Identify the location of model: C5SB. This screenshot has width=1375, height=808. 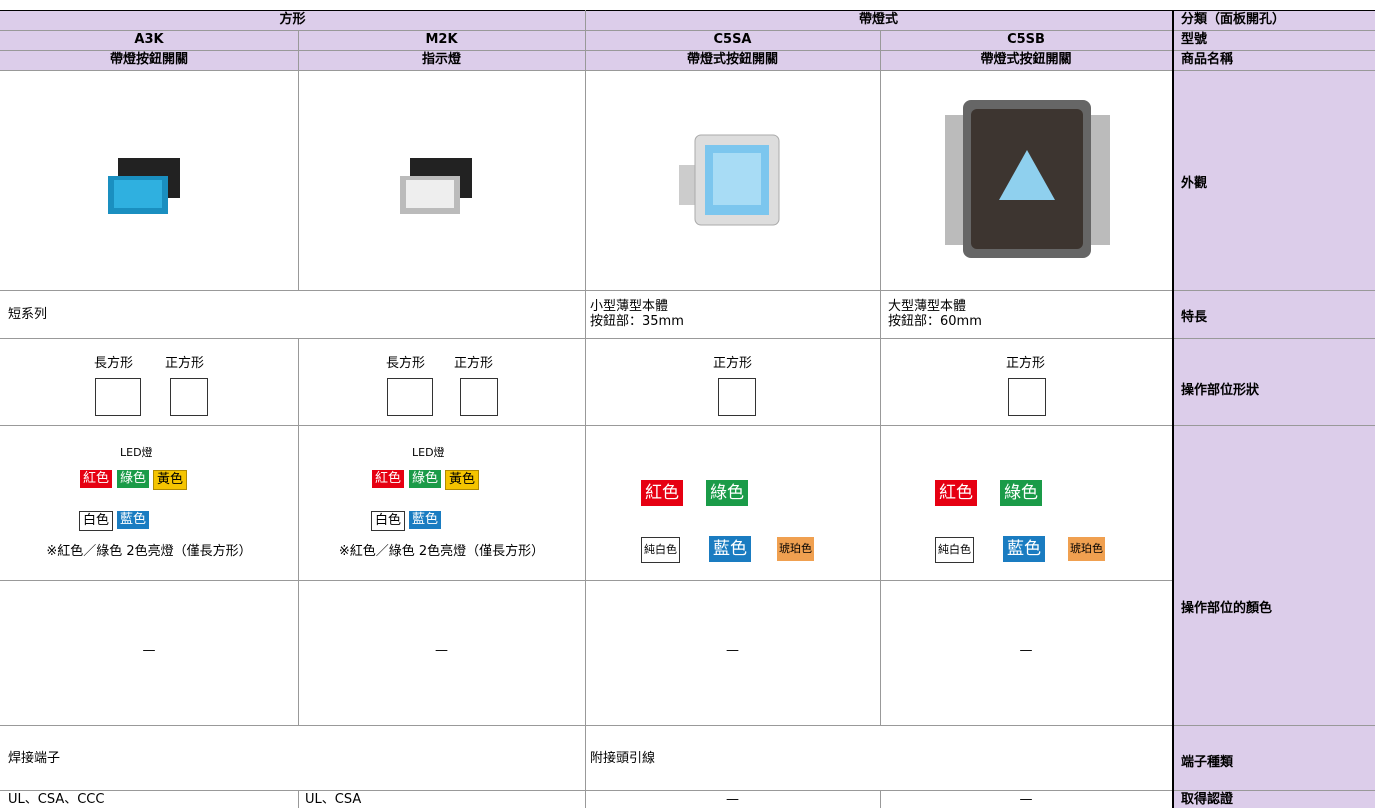
(1026, 39).